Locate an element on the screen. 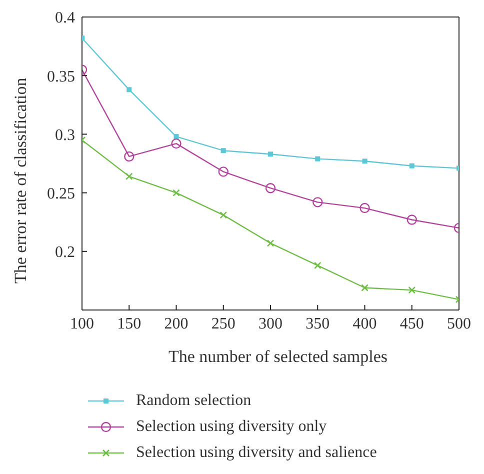  y-tick-label: 0.2 is located at coordinates (65, 253).